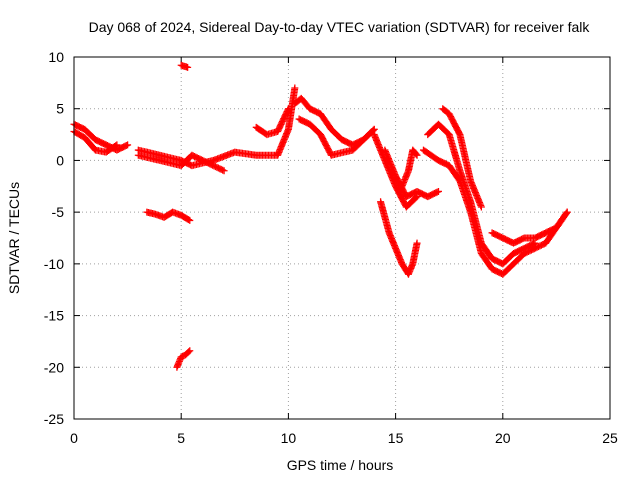 Image resolution: width=640 pixels, height=480 pixels. What do you see at coordinates (58, 212) in the screenshot?
I see `y-tick-label: -5` at bounding box center [58, 212].